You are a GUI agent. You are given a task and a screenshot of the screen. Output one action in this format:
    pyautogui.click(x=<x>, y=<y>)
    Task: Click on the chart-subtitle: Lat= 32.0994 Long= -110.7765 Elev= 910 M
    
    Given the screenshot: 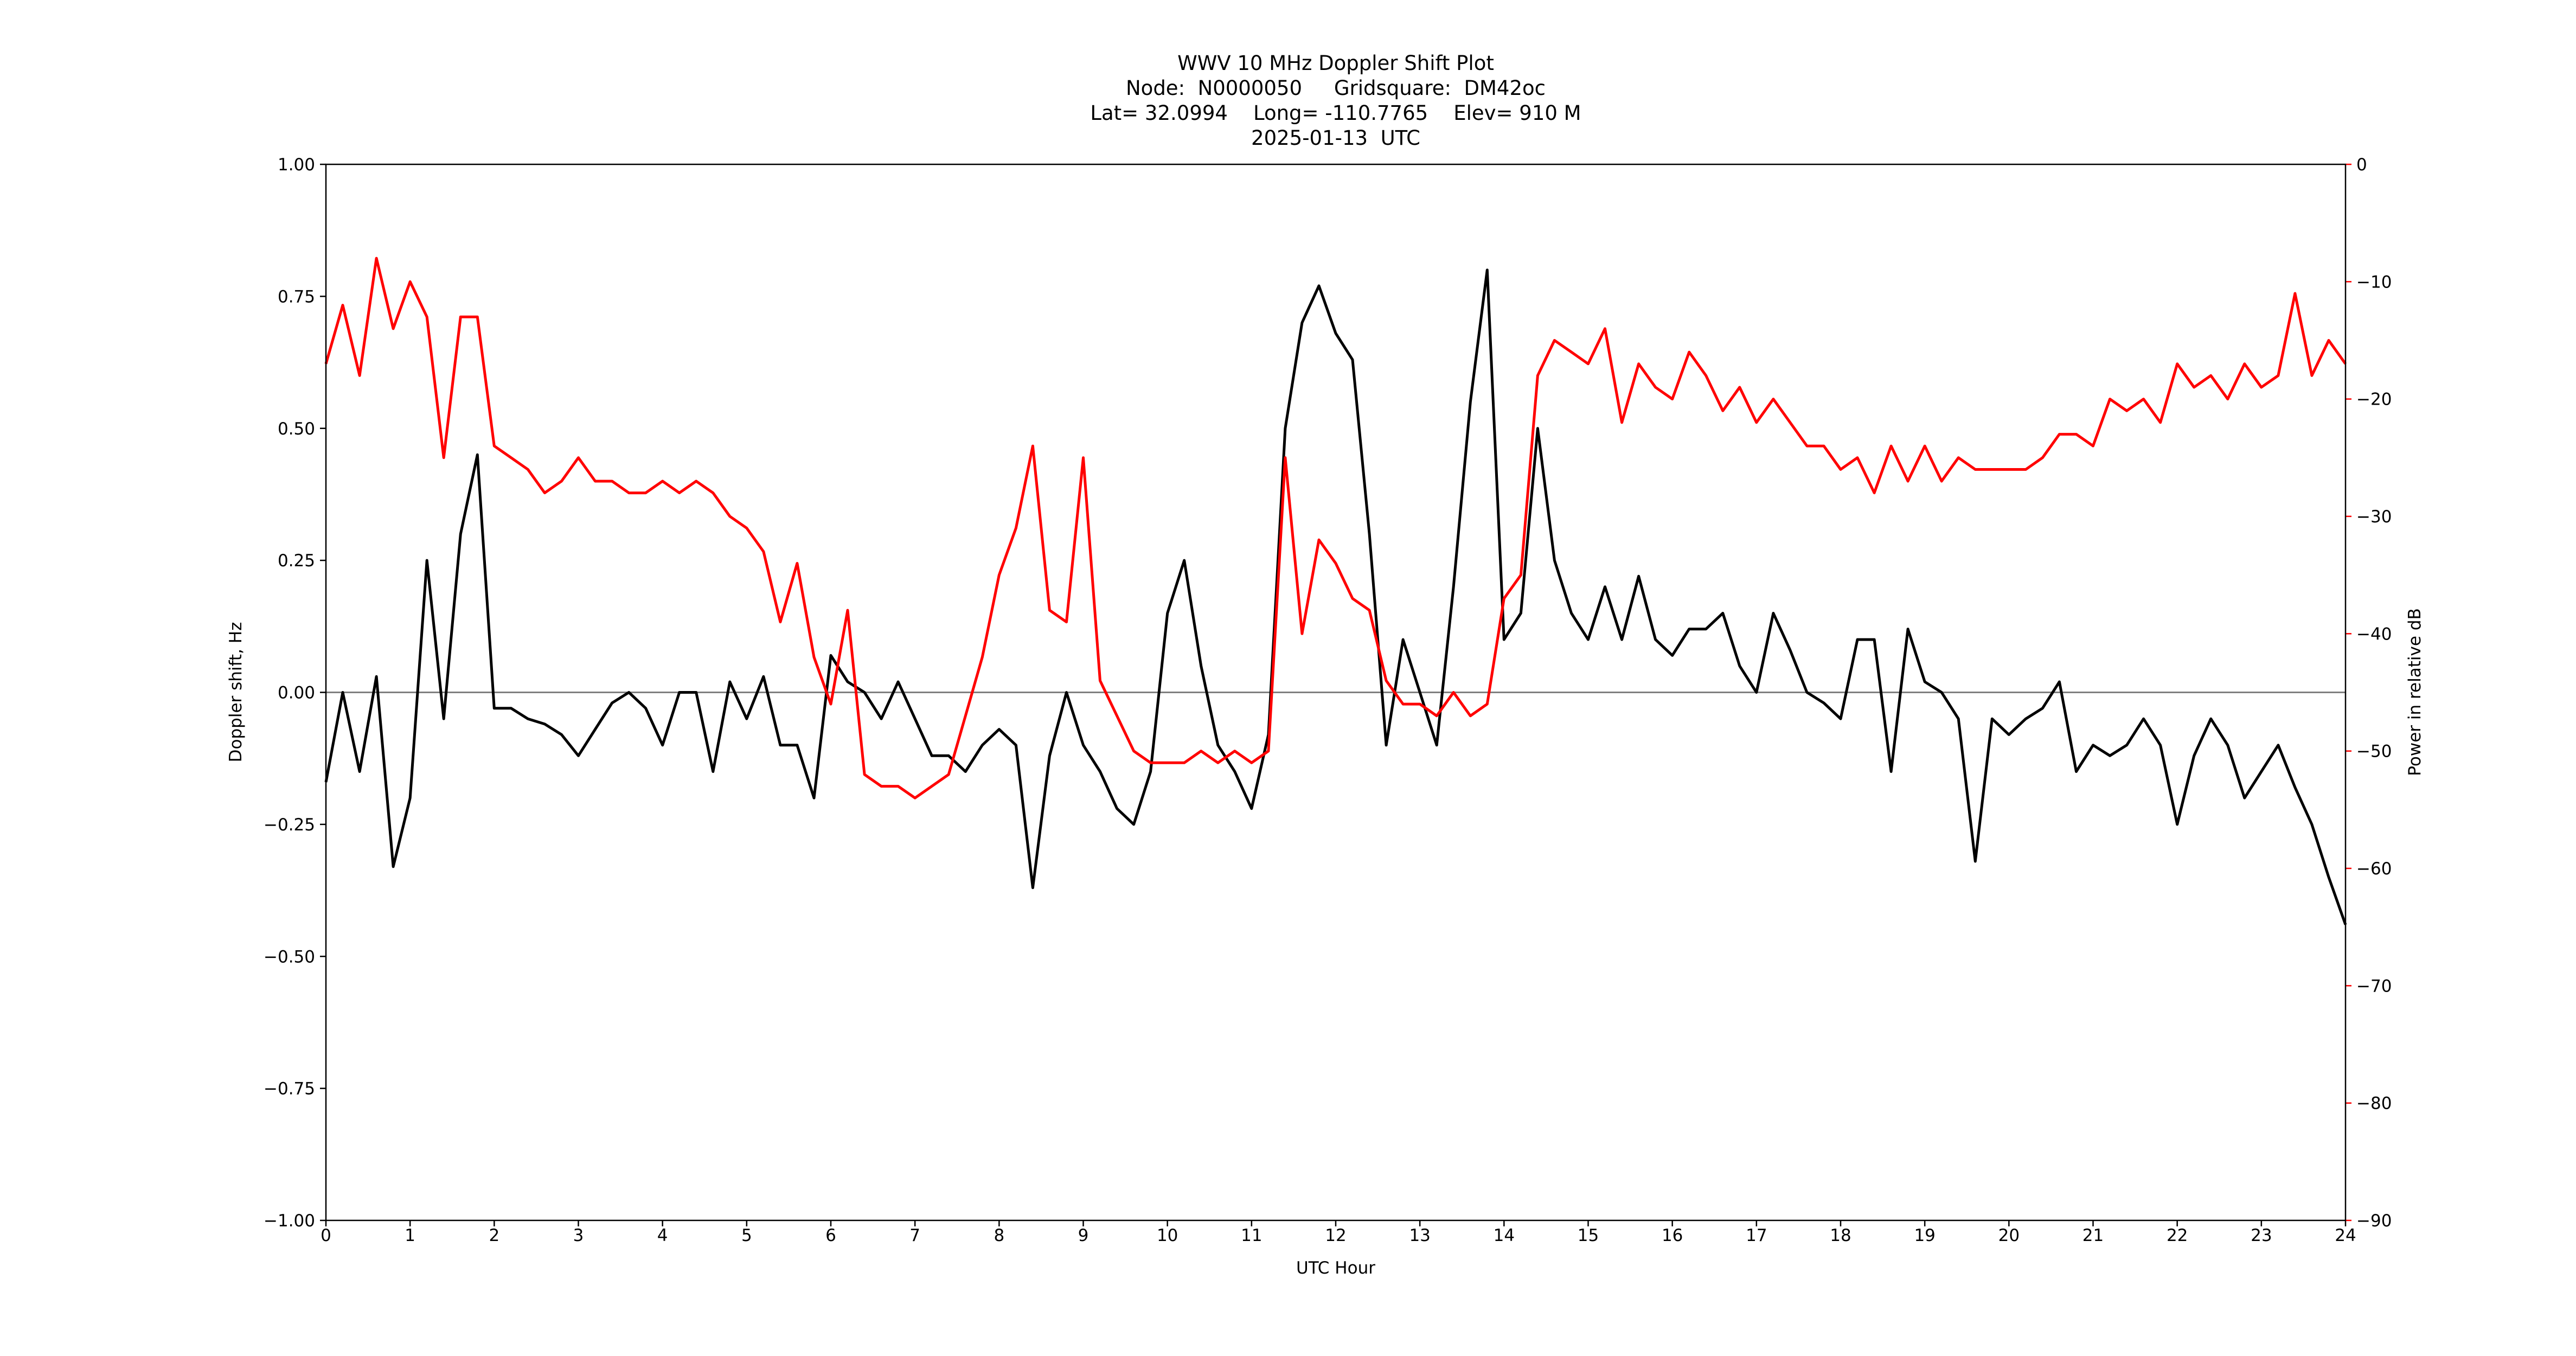 What is the action you would take?
    pyautogui.click(x=1336, y=113)
    